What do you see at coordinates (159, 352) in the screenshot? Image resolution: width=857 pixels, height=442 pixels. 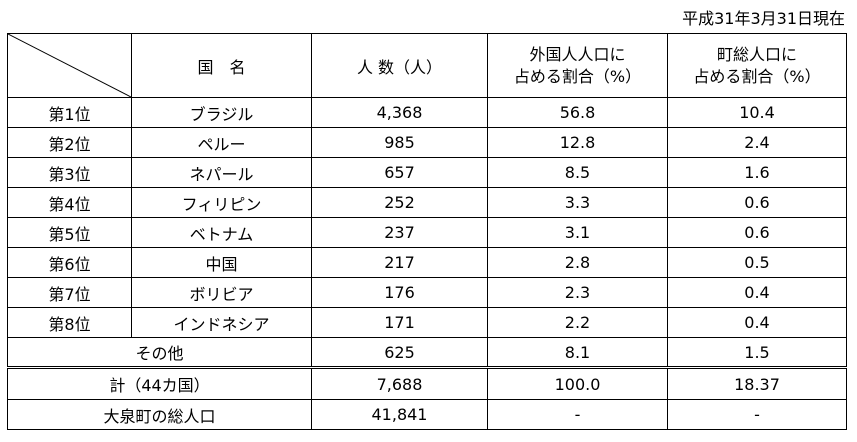 I see `other-label-cell: その他` at bounding box center [159, 352].